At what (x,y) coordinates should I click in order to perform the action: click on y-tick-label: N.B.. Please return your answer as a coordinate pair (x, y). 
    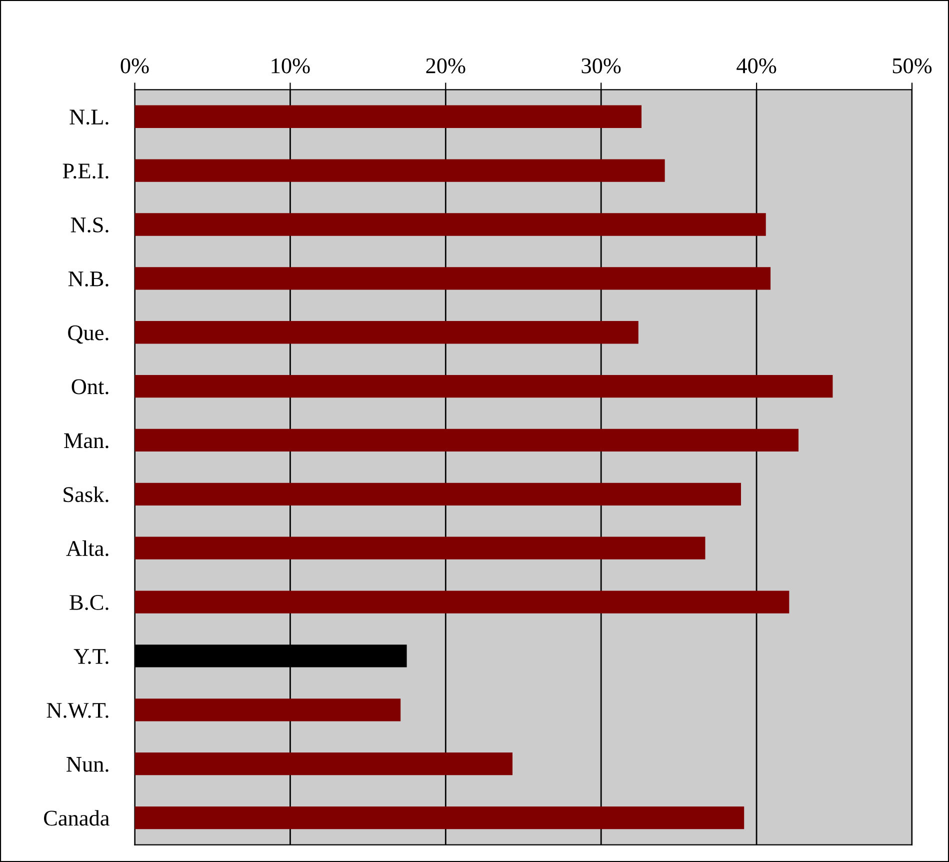
    Looking at the image, I should click on (88, 279).